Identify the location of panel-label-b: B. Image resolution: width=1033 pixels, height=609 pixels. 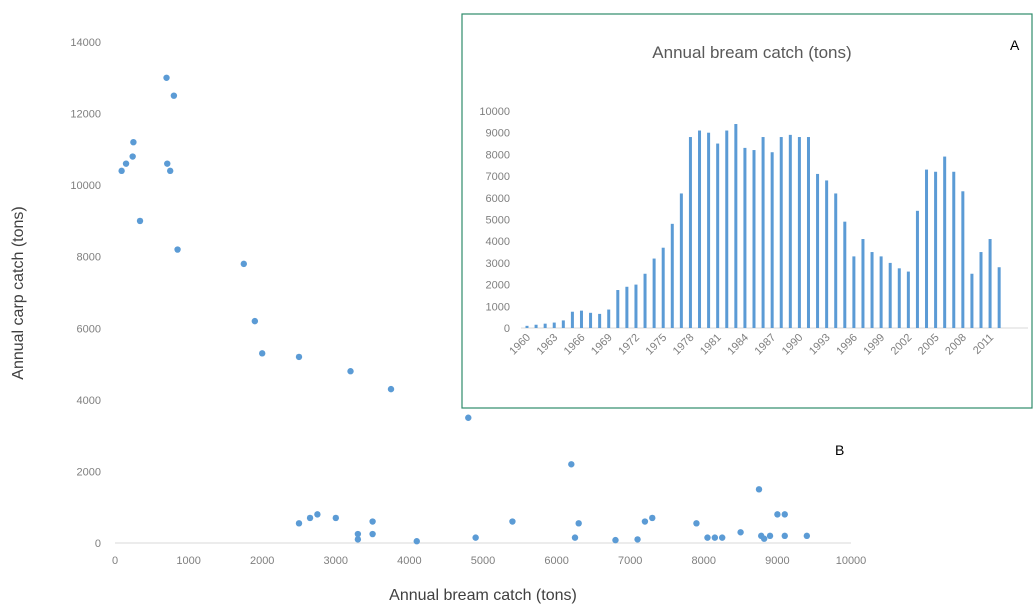
(839, 450).